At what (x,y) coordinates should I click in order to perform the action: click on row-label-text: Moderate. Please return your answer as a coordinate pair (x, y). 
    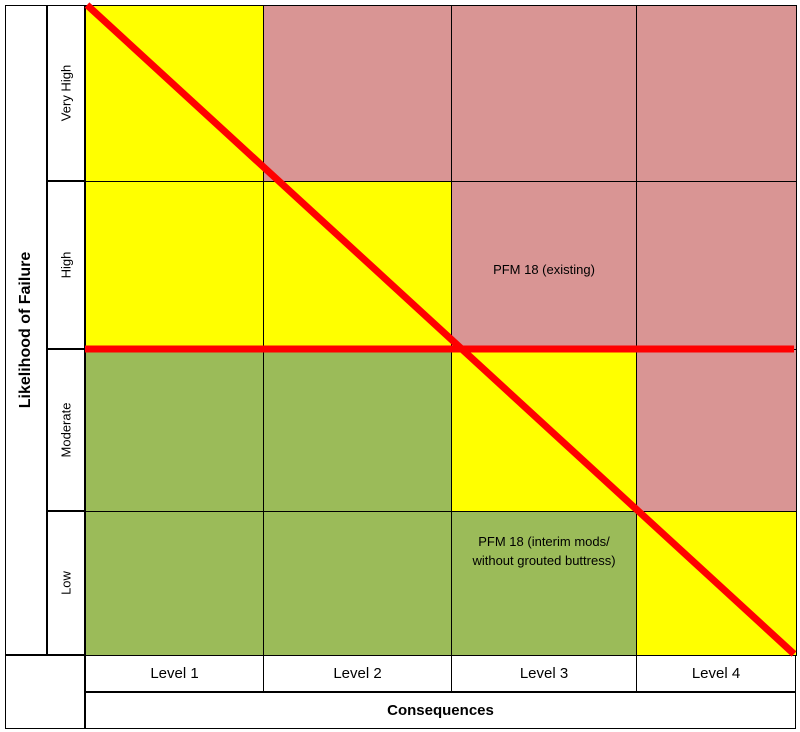
    Looking at the image, I should click on (66, 430).